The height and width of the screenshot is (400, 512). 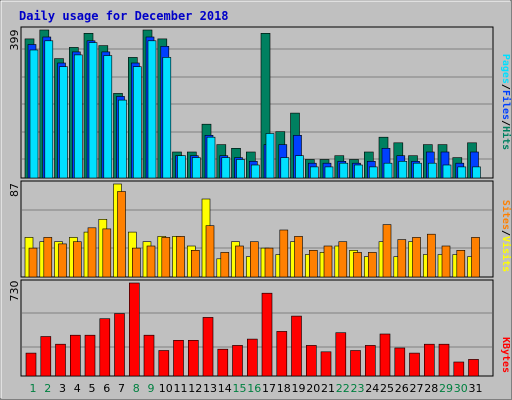 What do you see at coordinates (328, 388) in the screenshot?
I see `x-tick-day-21: 21` at bounding box center [328, 388].